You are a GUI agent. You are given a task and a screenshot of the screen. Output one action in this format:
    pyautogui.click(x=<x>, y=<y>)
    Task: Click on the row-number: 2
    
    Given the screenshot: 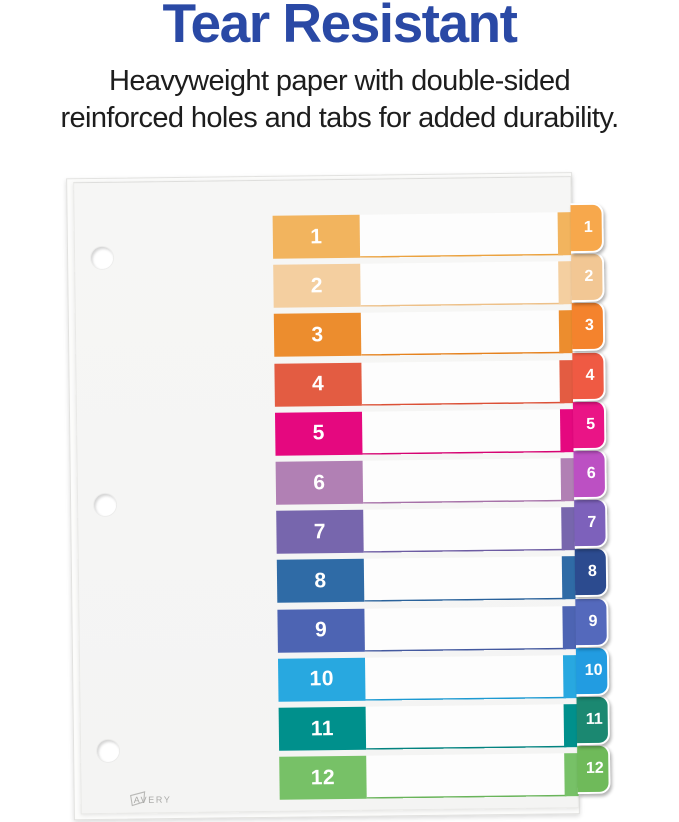 What is the action you would take?
    pyautogui.click(x=317, y=285)
    